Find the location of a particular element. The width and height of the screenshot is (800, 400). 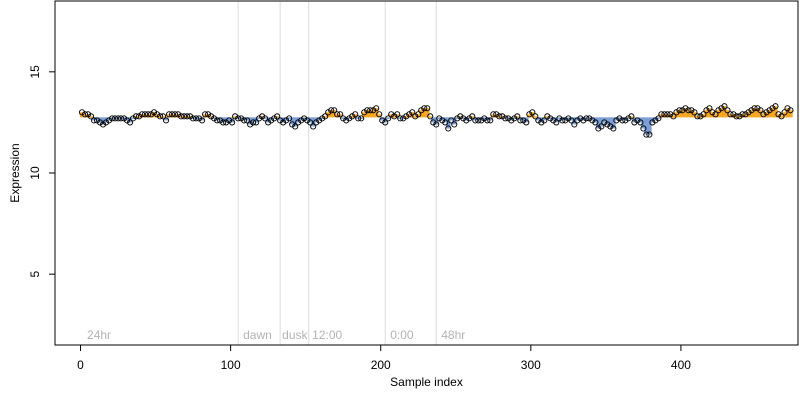

x-axis-label: Sample index is located at coordinates (426, 382).